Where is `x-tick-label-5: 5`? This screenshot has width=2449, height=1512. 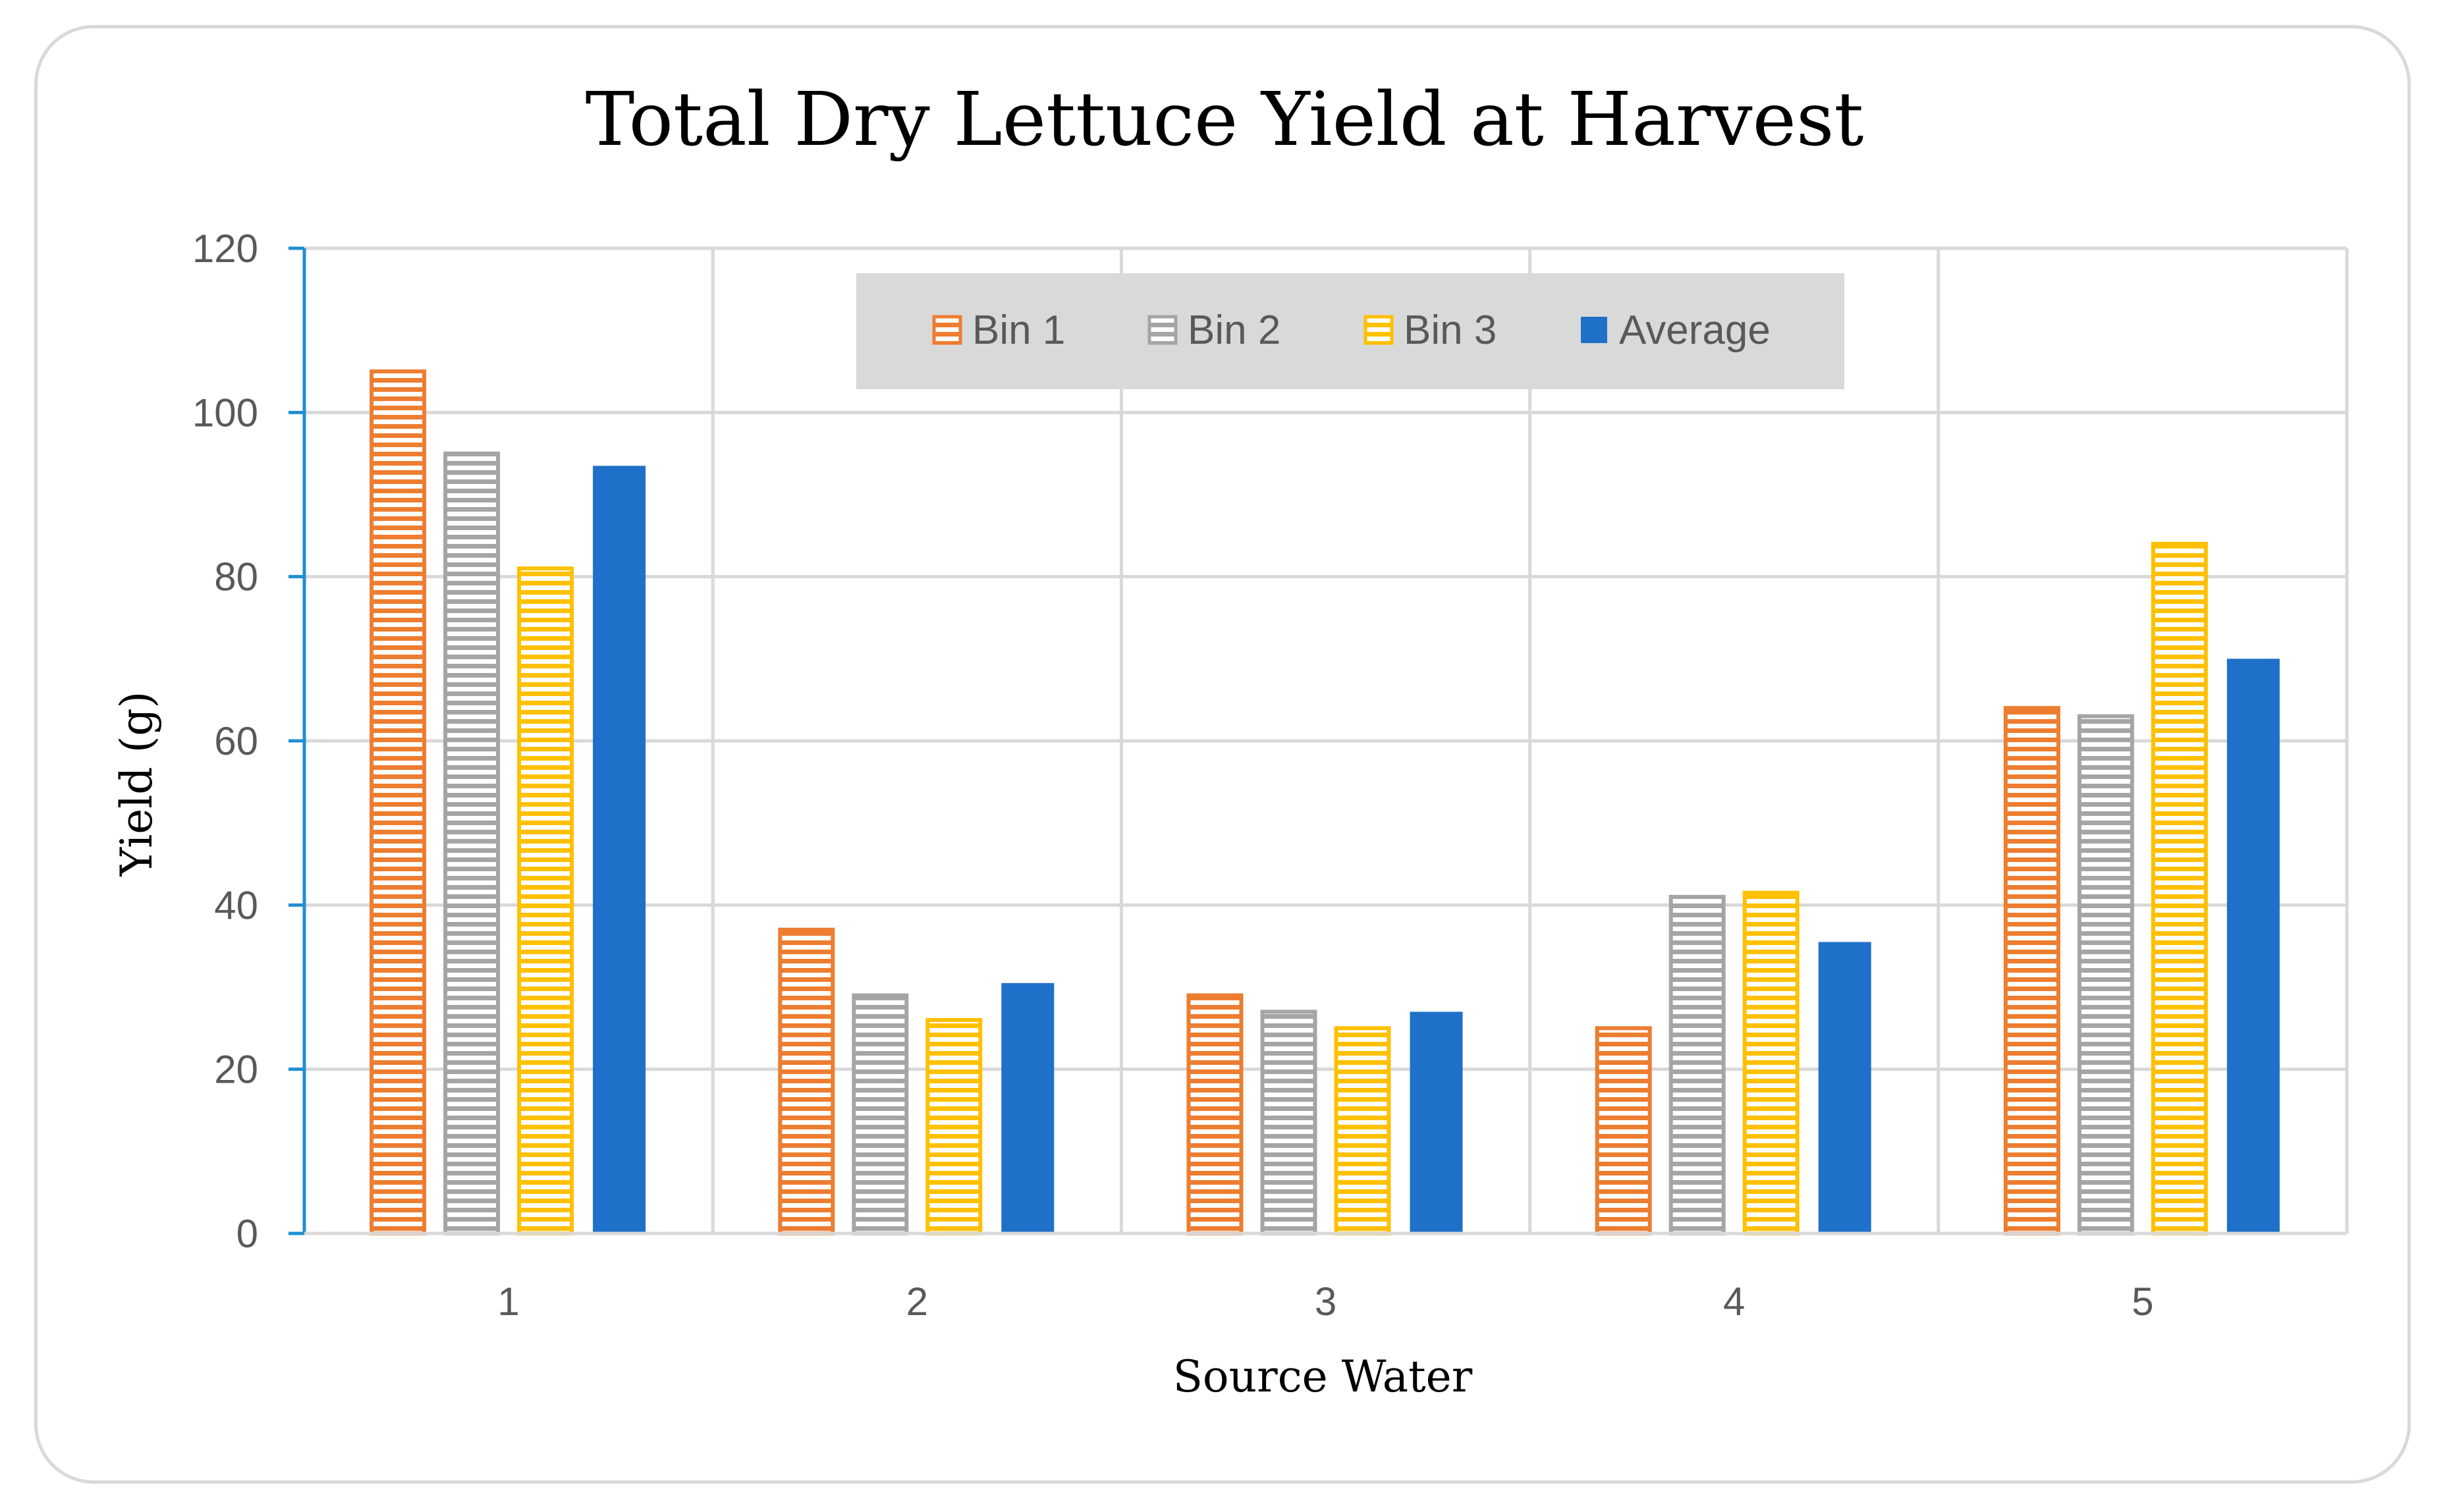 x-tick-label-5: 5 is located at coordinates (2142, 1302).